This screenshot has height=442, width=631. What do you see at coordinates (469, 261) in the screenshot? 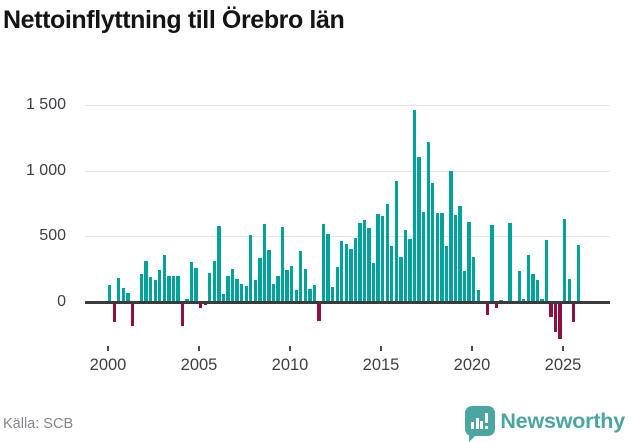
I see `bar-2019-q4` at bounding box center [469, 261].